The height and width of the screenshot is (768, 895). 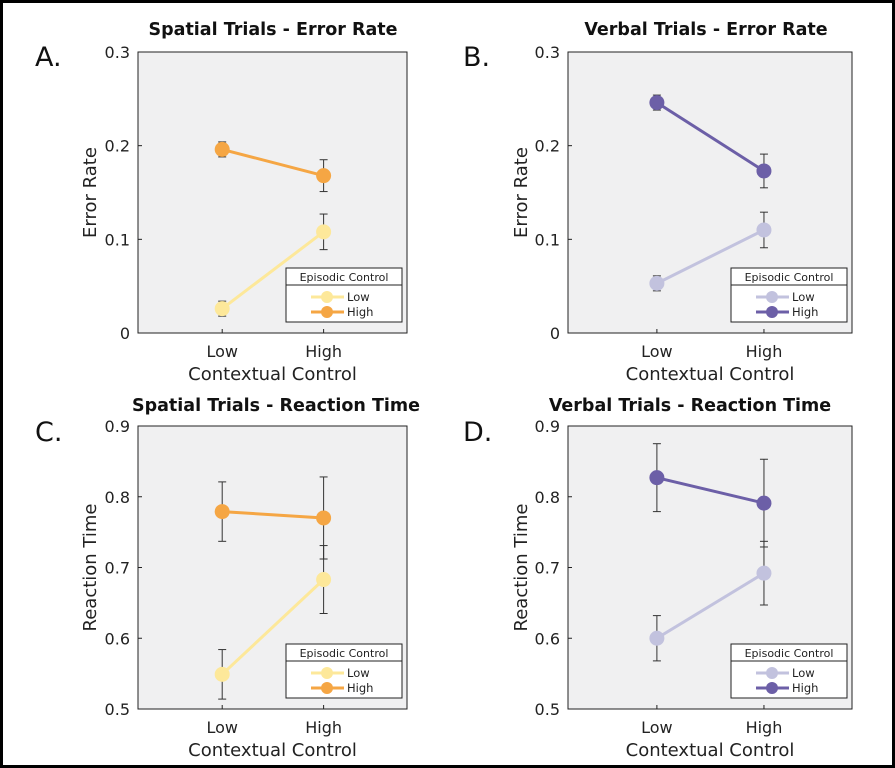 I want to click on panel-letter: B., so click(x=476, y=57).